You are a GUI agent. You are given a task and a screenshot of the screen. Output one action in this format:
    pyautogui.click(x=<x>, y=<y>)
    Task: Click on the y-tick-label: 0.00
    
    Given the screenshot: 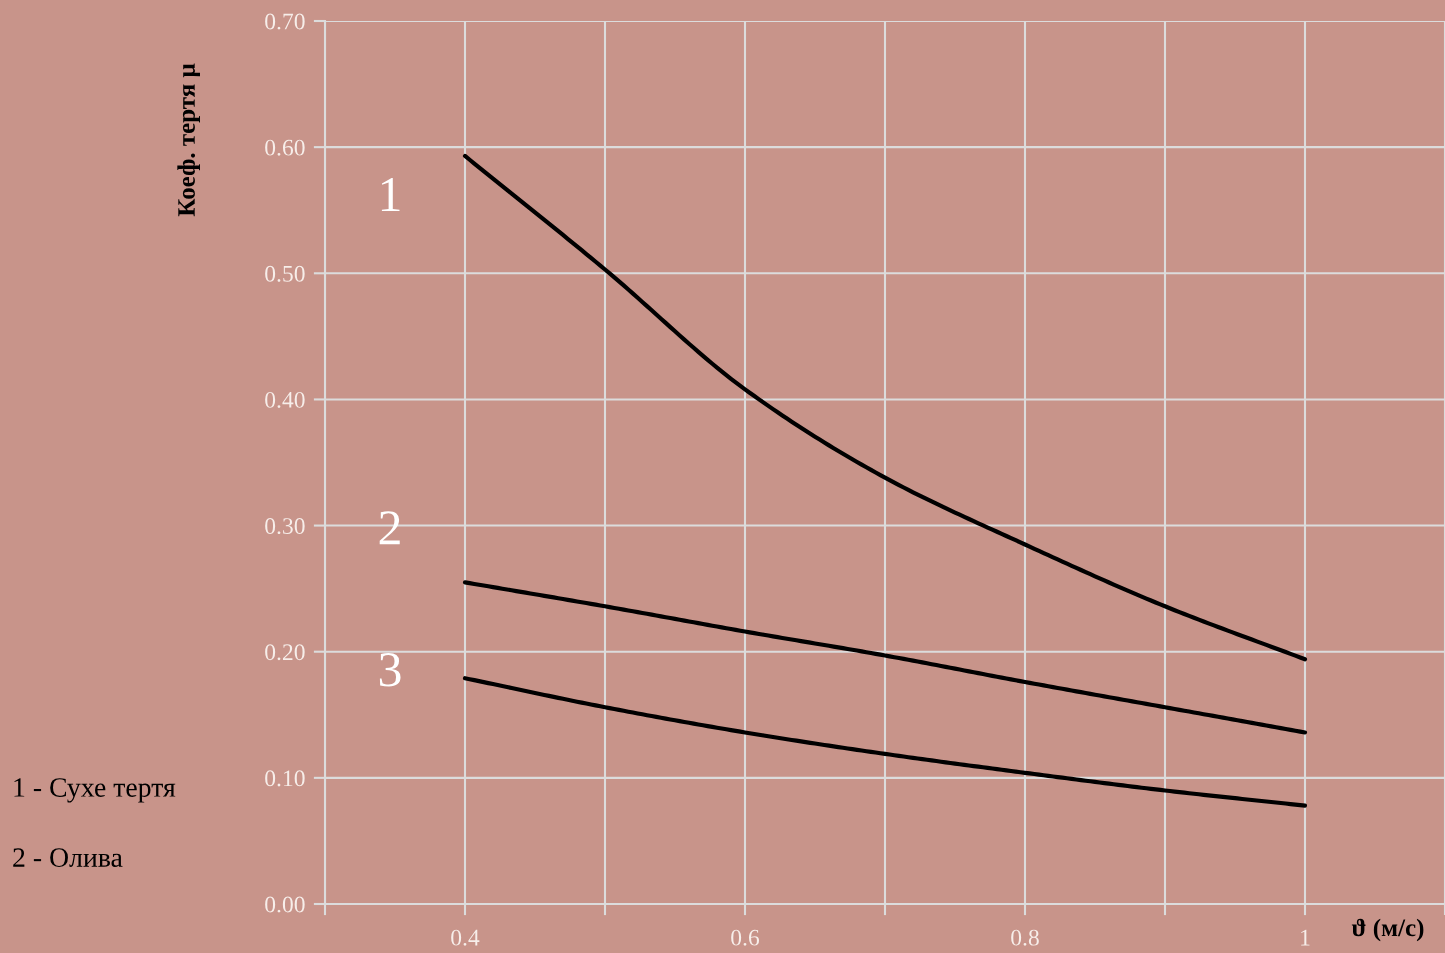 What is the action you would take?
    pyautogui.click(x=285, y=904)
    